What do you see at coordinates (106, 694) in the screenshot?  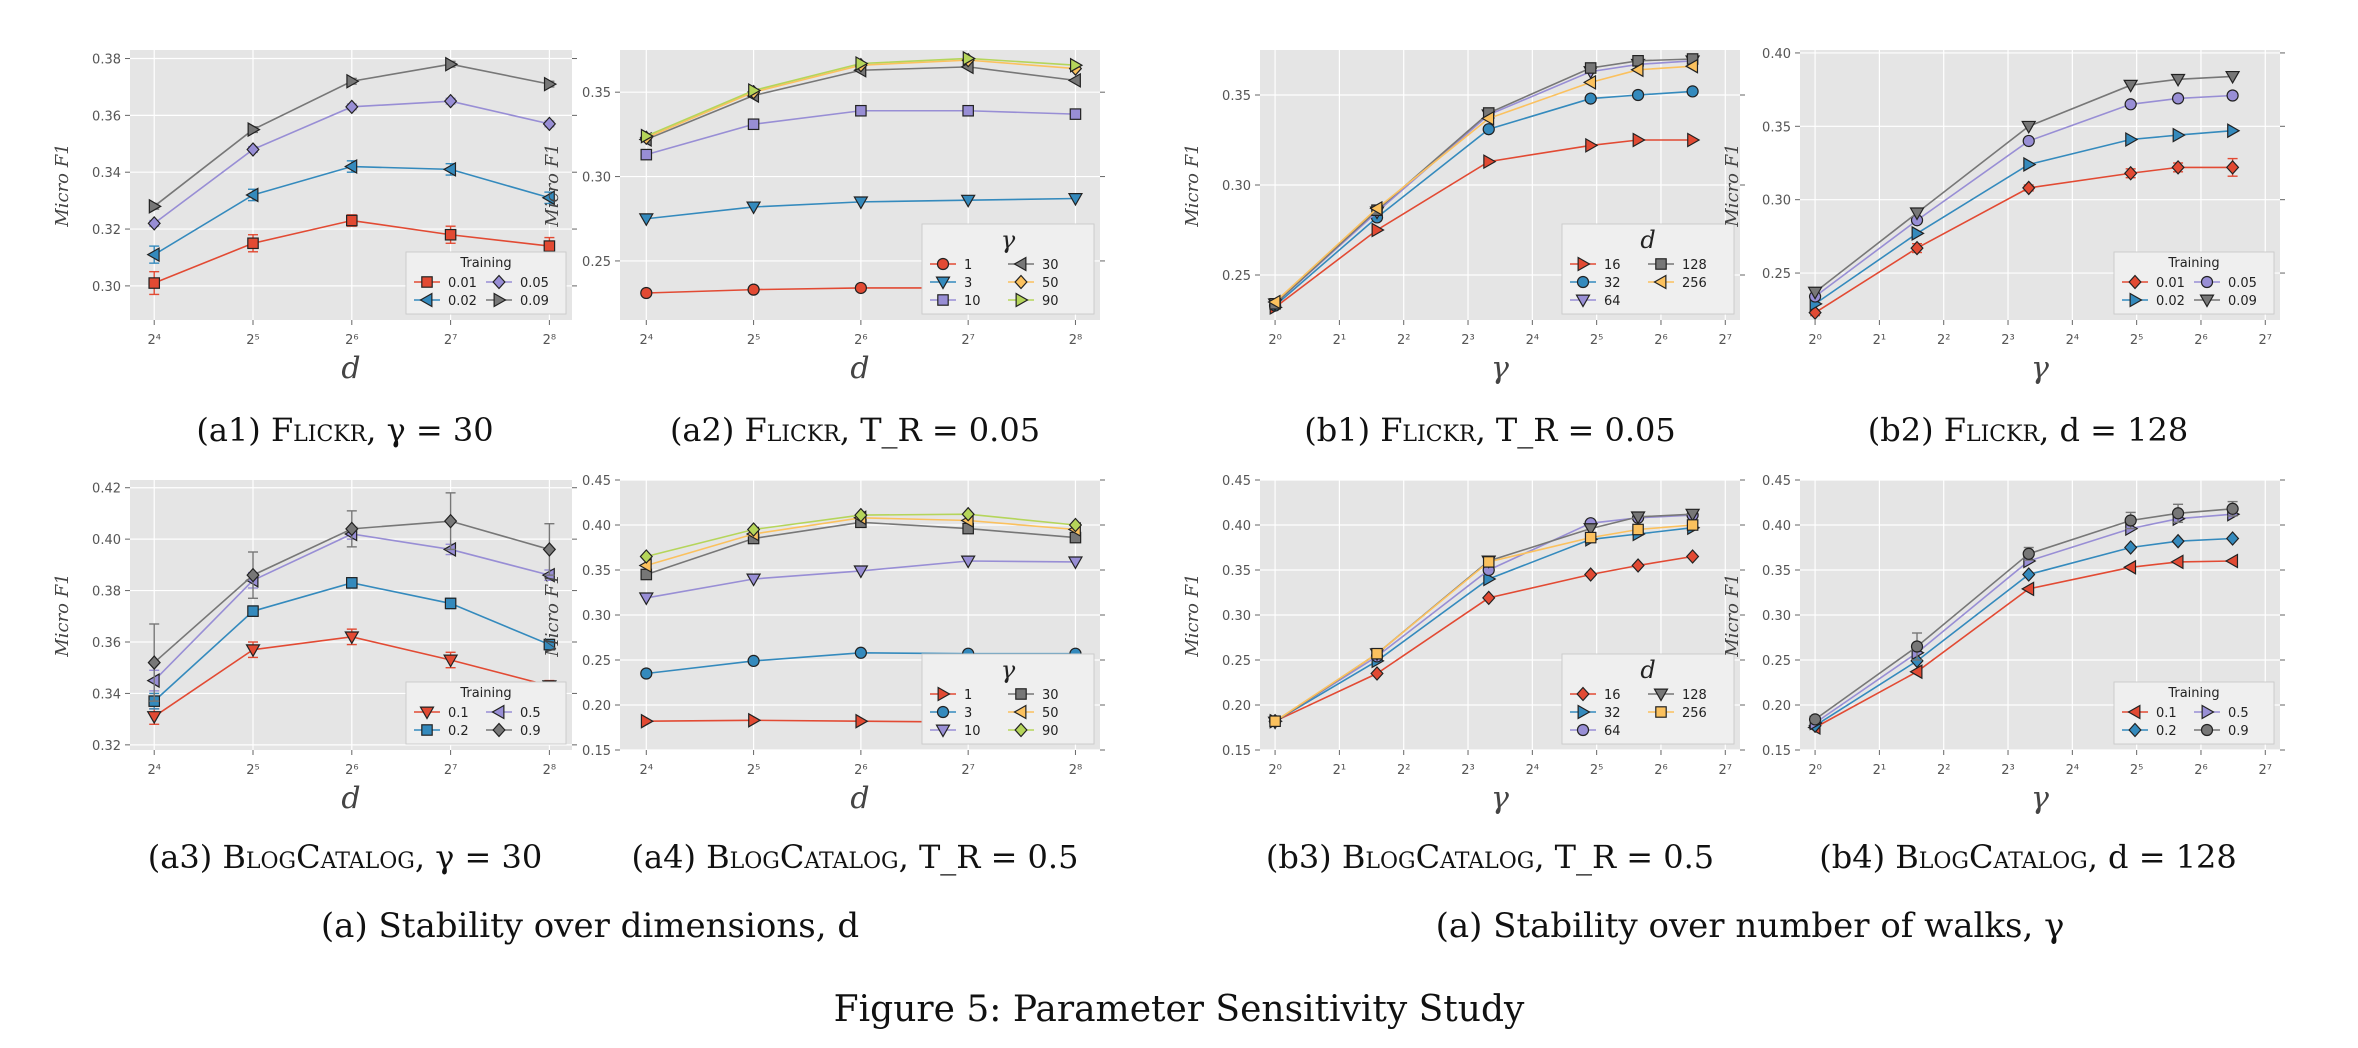 I see `y-tick-label: 0.34` at bounding box center [106, 694].